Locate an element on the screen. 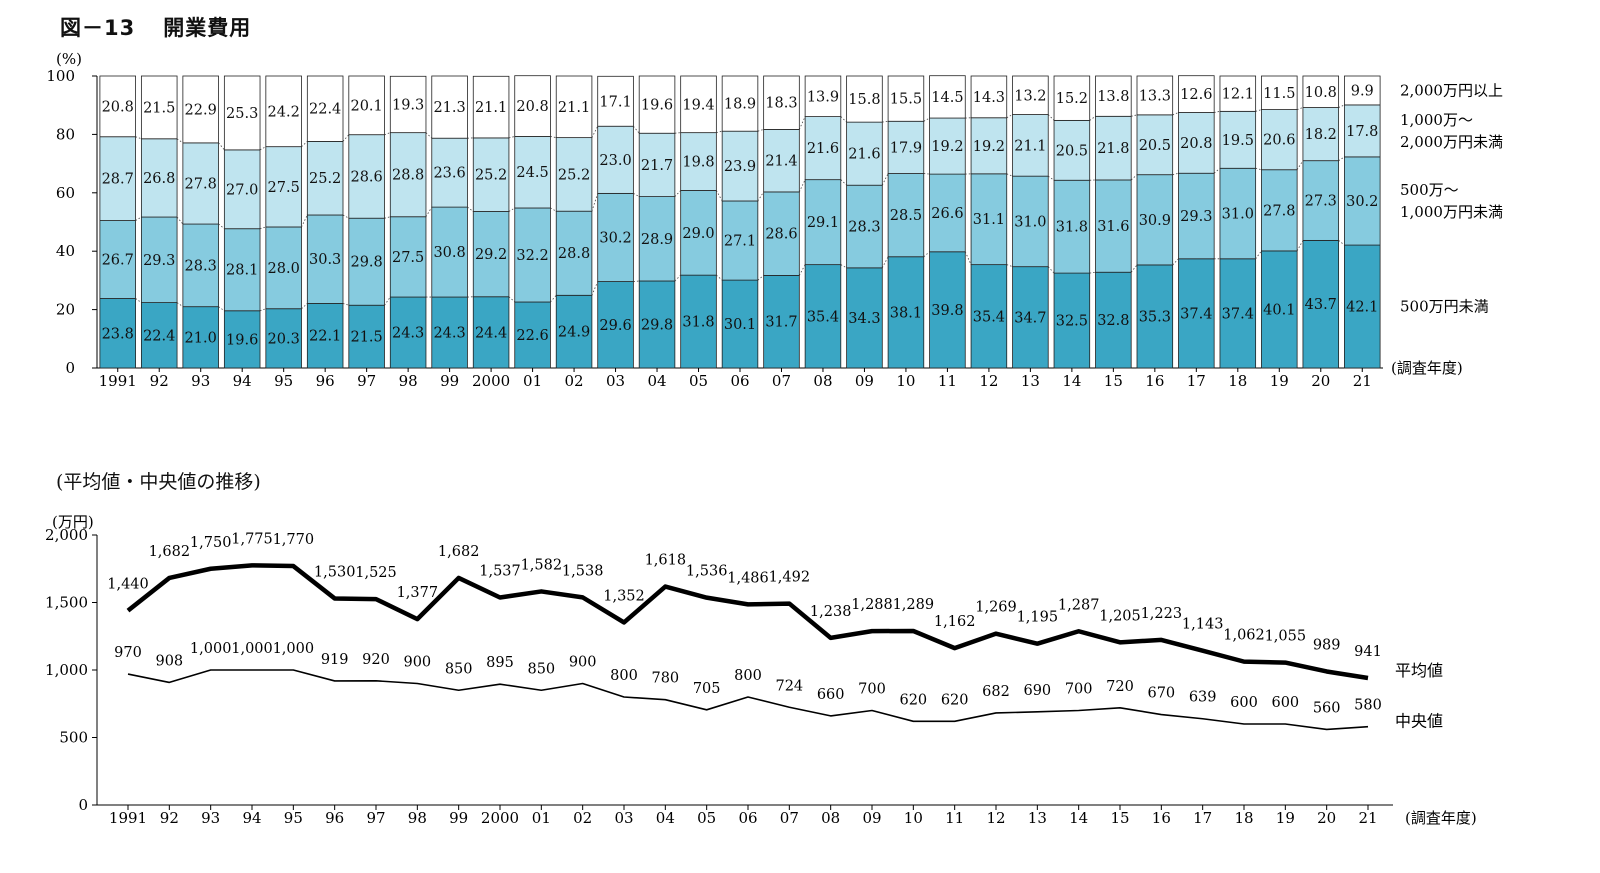  mean-value-label: 1,530 is located at coordinates (335, 572).